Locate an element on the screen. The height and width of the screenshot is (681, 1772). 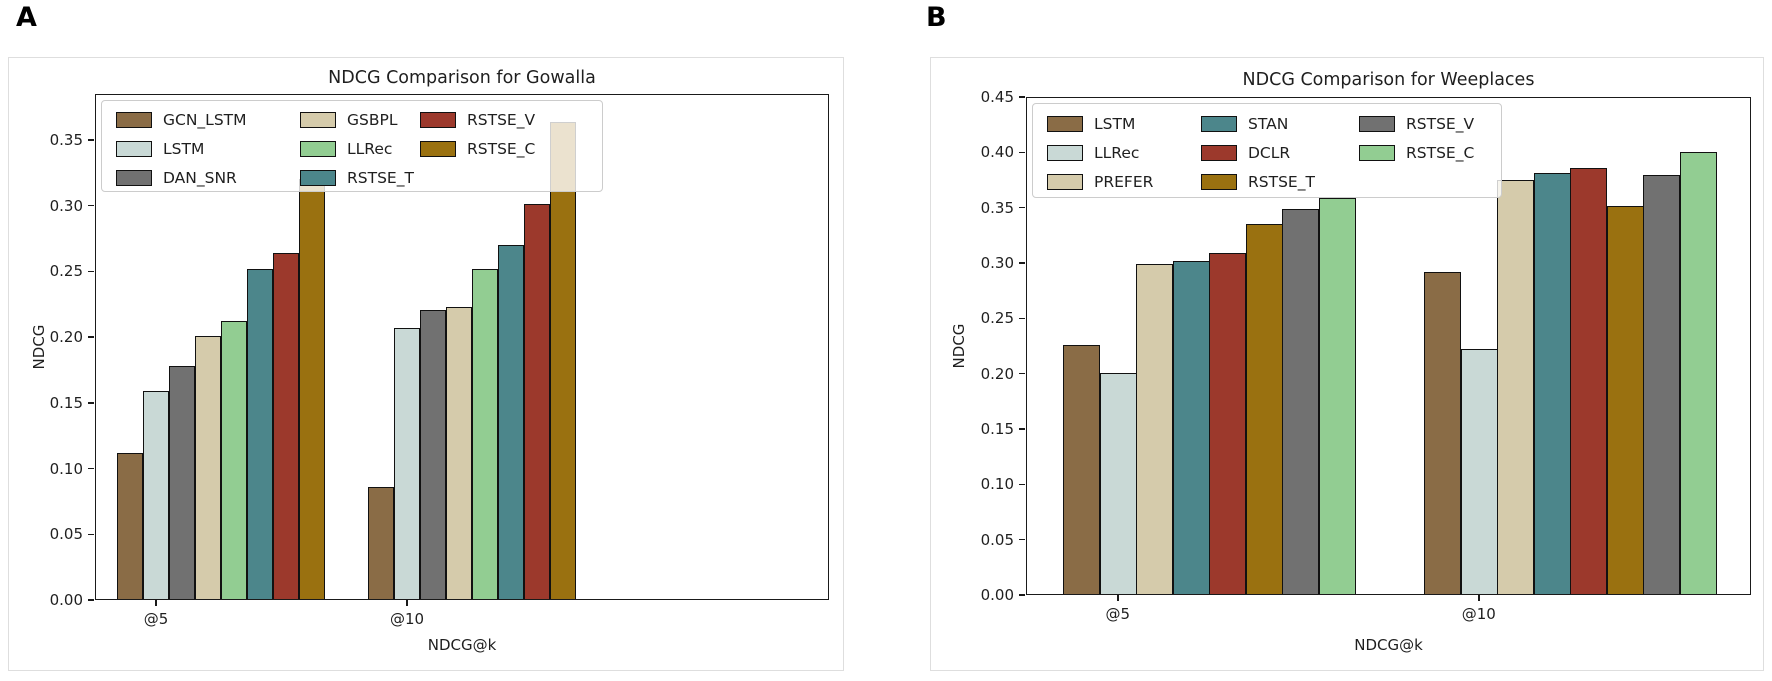
bar-dclr-at10 is located at coordinates (1588, 381).